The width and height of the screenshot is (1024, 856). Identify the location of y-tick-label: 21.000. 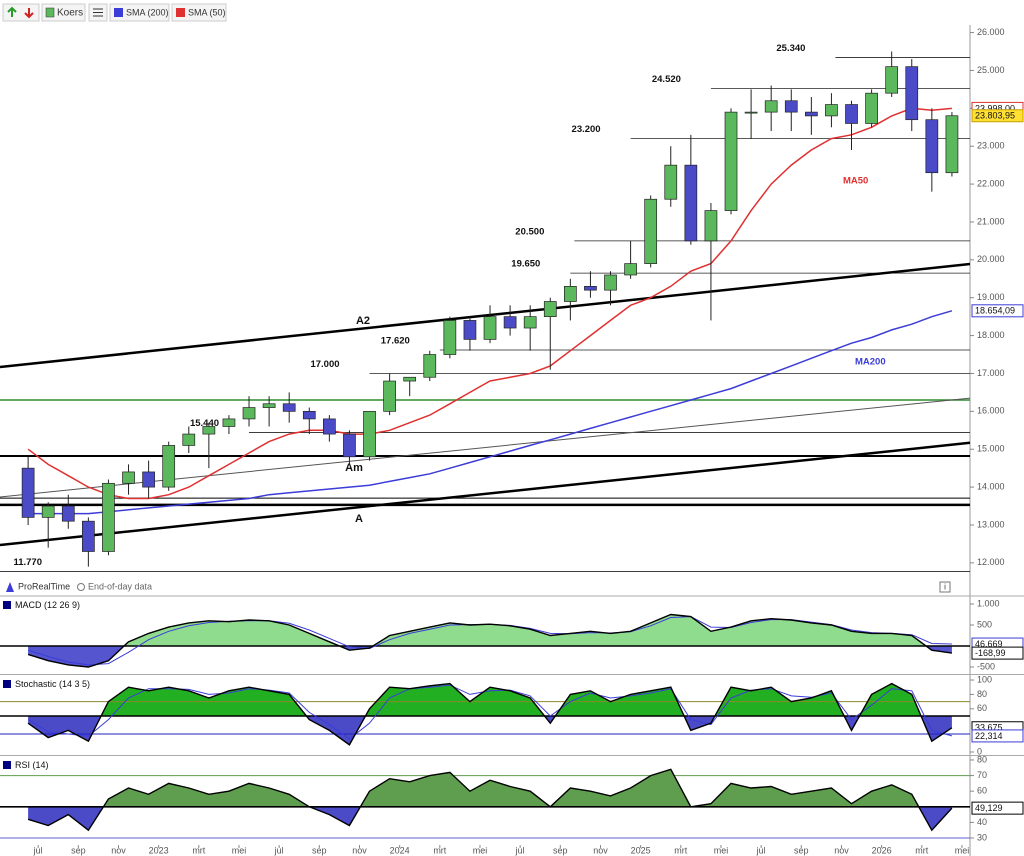
(991, 221).